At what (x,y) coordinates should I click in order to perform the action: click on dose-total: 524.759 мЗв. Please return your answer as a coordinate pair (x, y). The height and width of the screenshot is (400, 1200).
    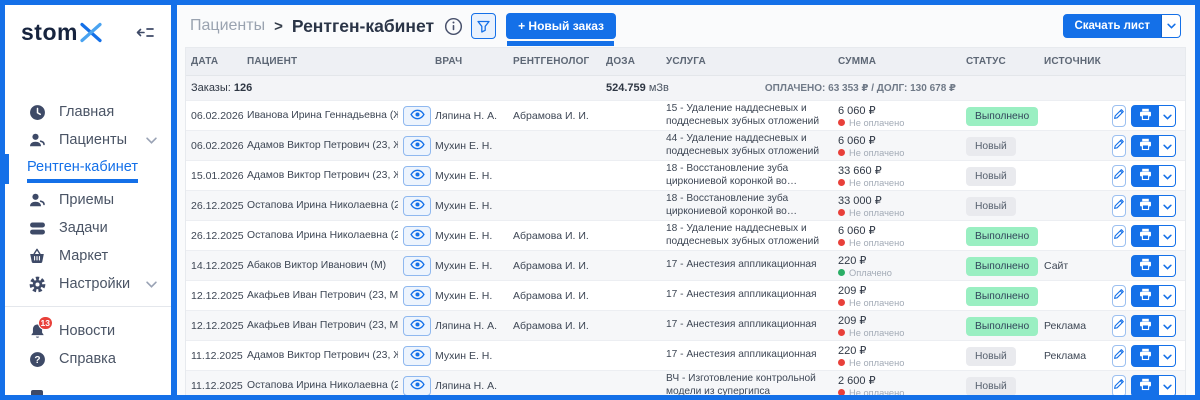
    Looking at the image, I should click on (637, 88).